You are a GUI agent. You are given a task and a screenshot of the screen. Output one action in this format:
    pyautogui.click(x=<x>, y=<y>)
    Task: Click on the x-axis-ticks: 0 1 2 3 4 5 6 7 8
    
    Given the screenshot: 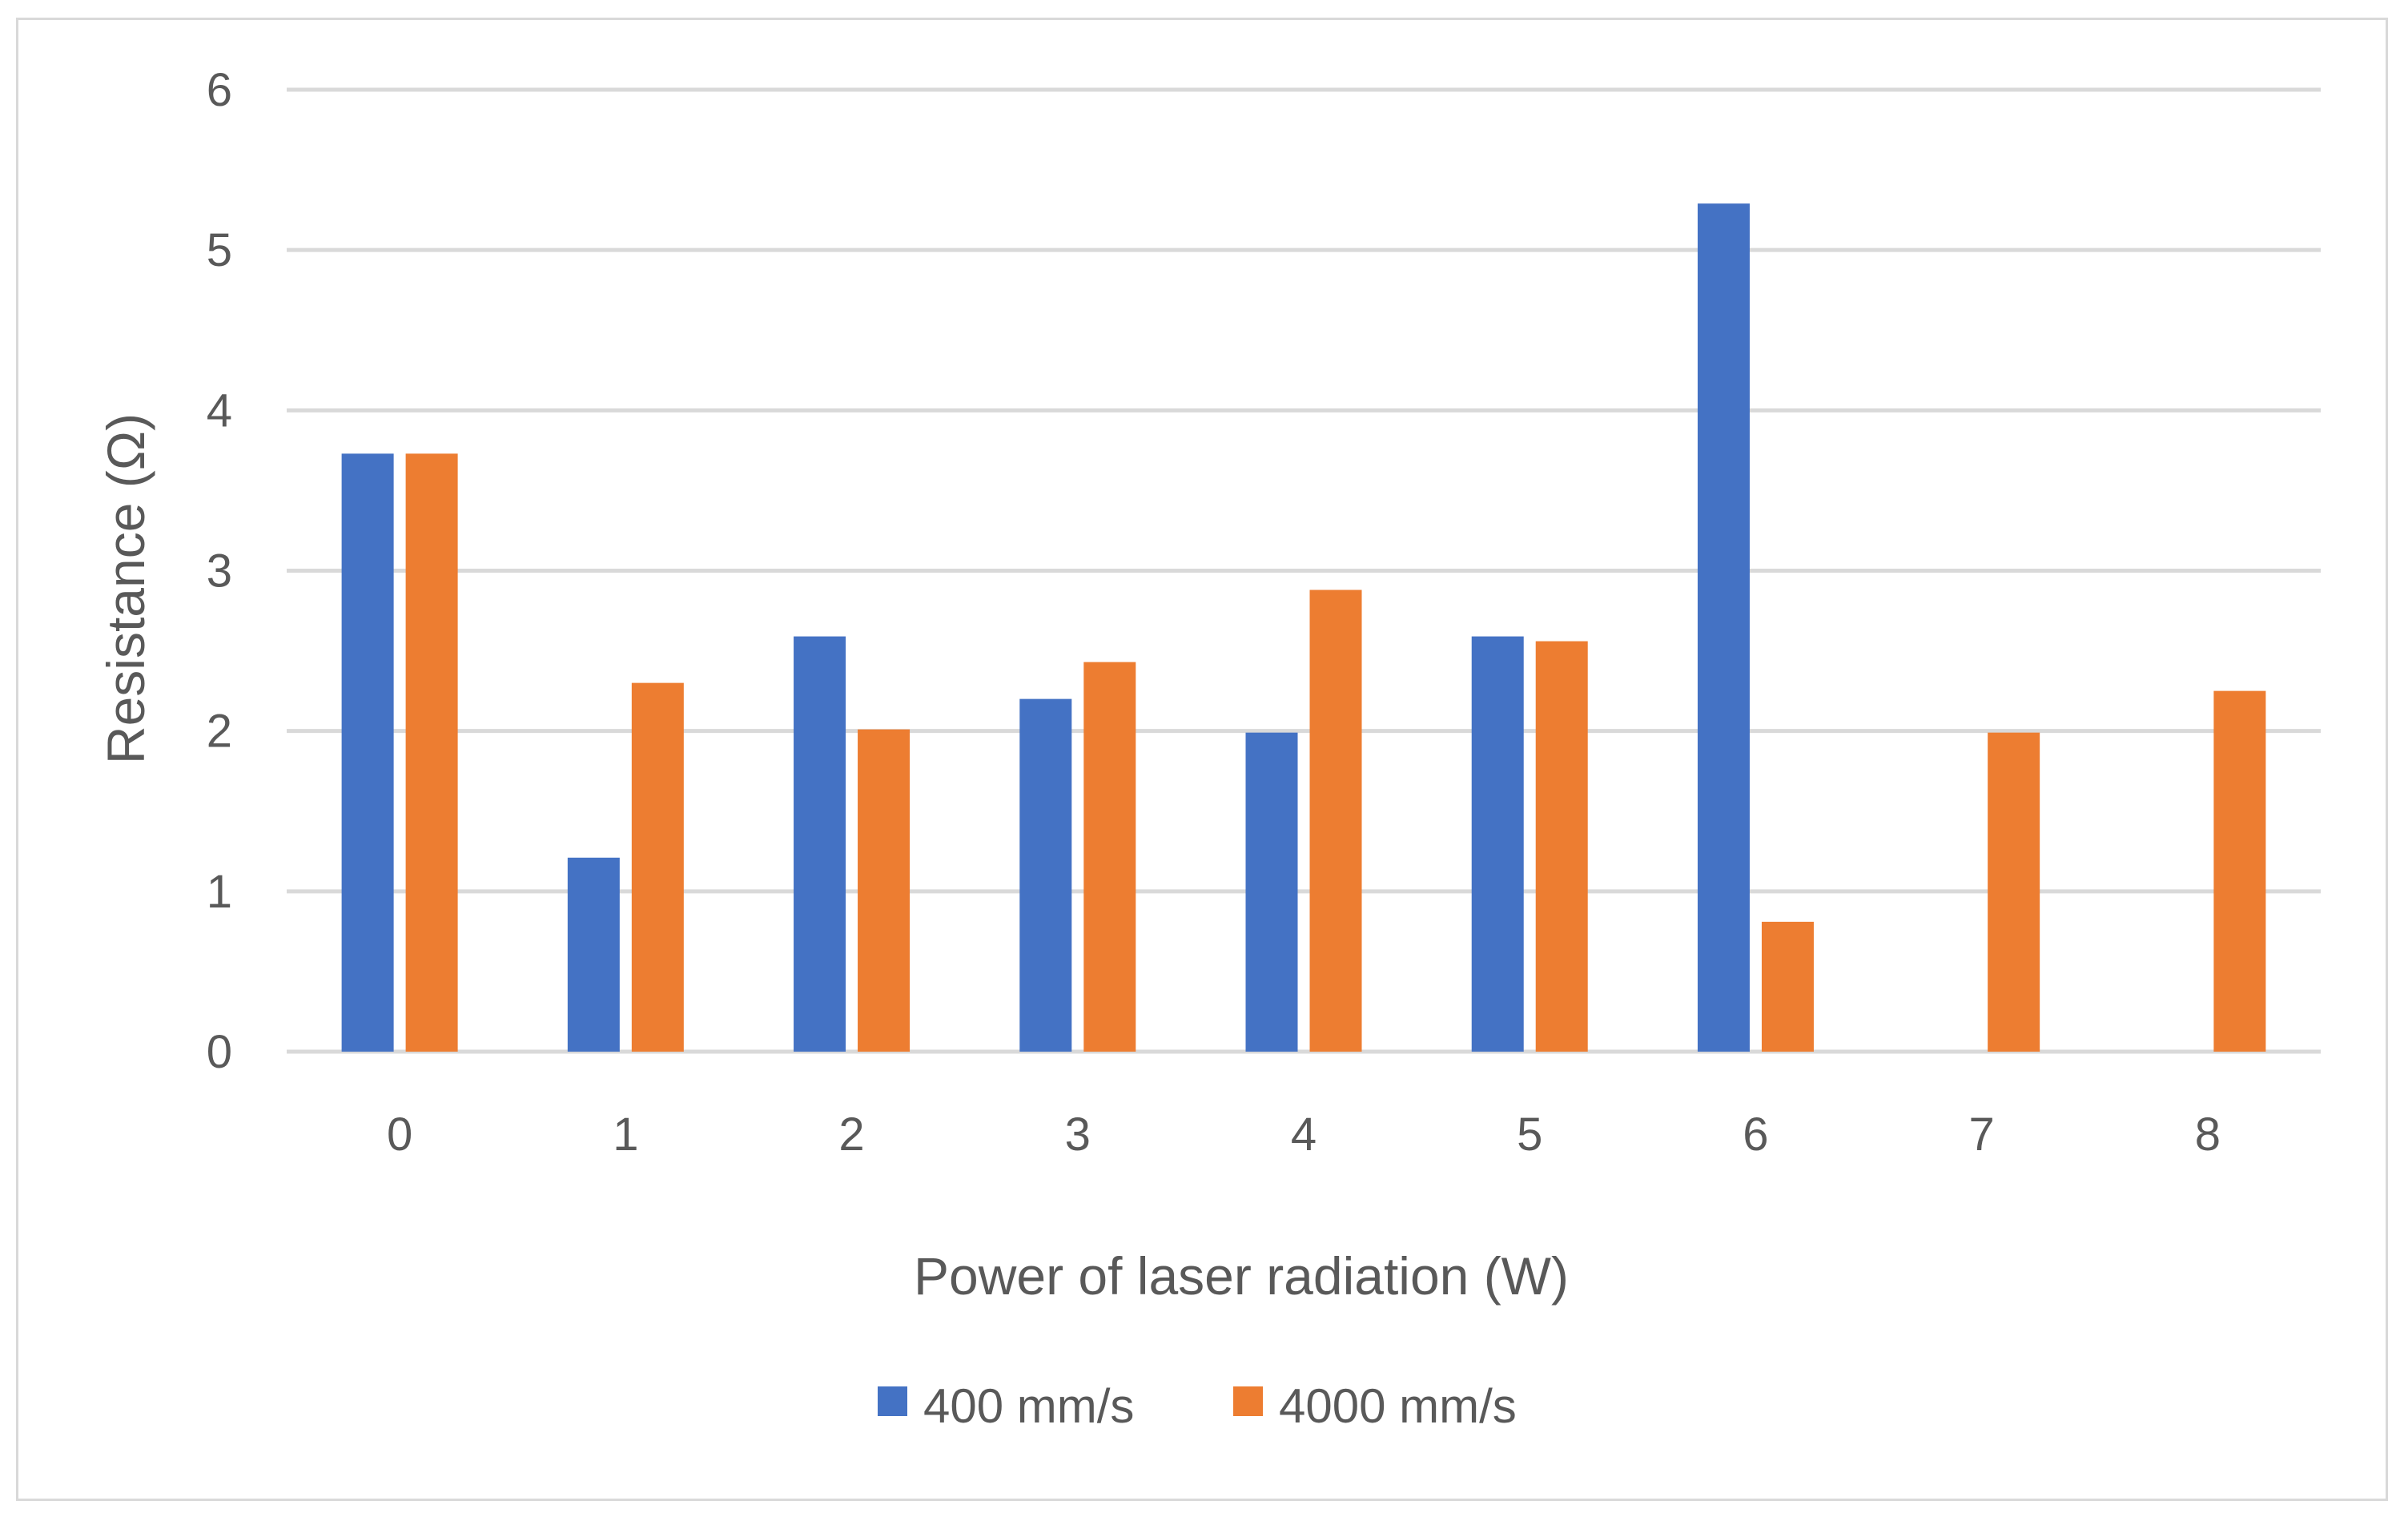 What is the action you would take?
    pyautogui.click(x=1304, y=1135)
    